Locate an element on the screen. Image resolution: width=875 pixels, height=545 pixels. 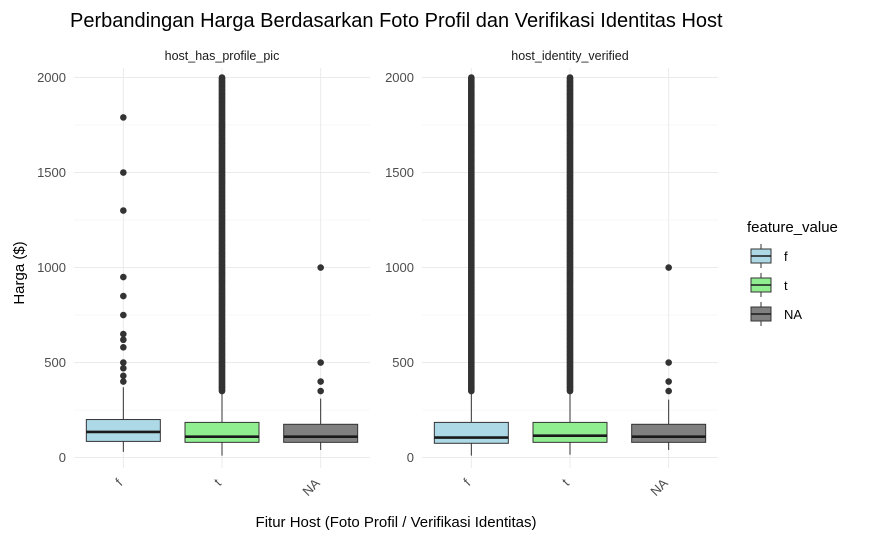
legend-entry-NA: NA is located at coordinates (776, 314).